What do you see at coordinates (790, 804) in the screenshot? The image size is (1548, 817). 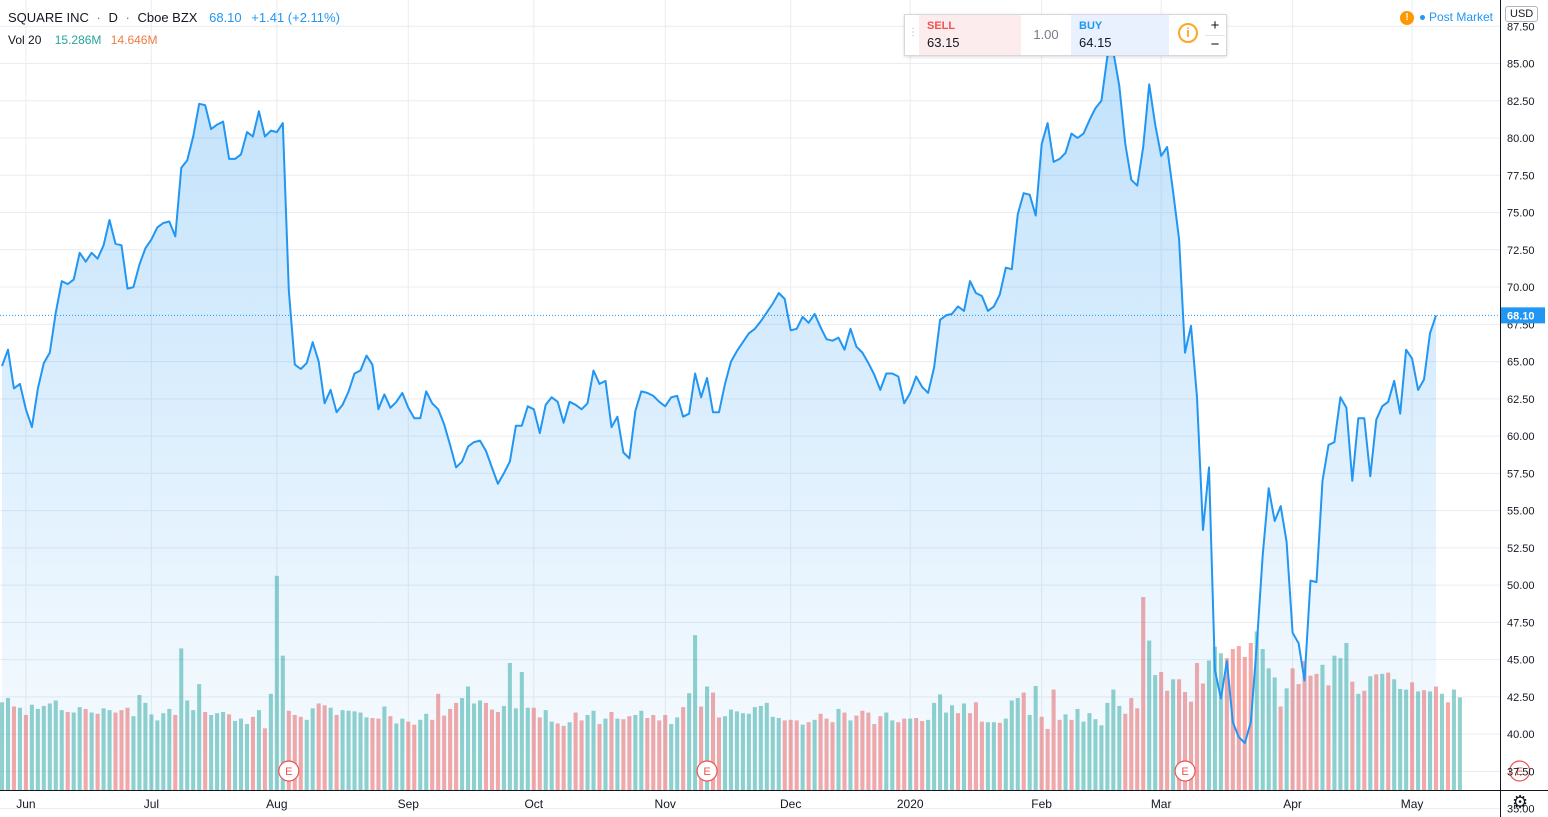 I see `x-tick-label: Dec` at bounding box center [790, 804].